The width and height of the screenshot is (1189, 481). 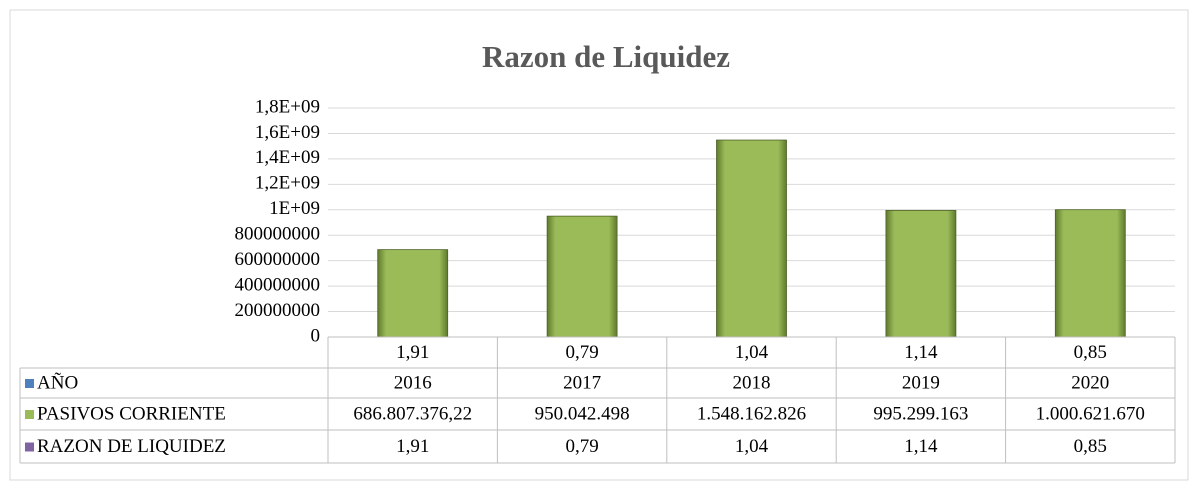 I want to click on x-tick-label: 1,14, so click(x=921, y=352).